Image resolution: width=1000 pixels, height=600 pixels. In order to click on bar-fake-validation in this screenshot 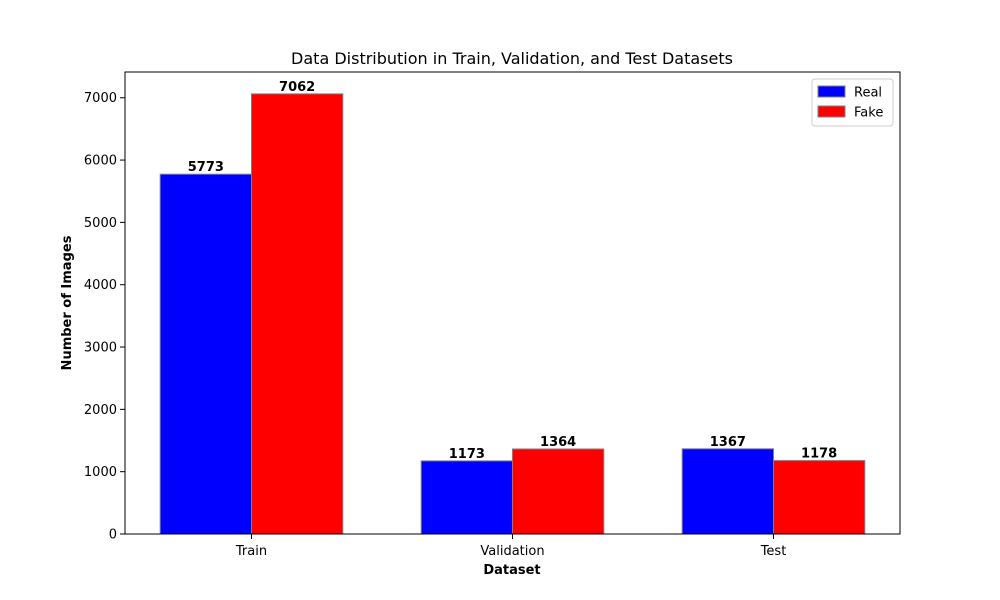, I will do `click(558, 491)`.